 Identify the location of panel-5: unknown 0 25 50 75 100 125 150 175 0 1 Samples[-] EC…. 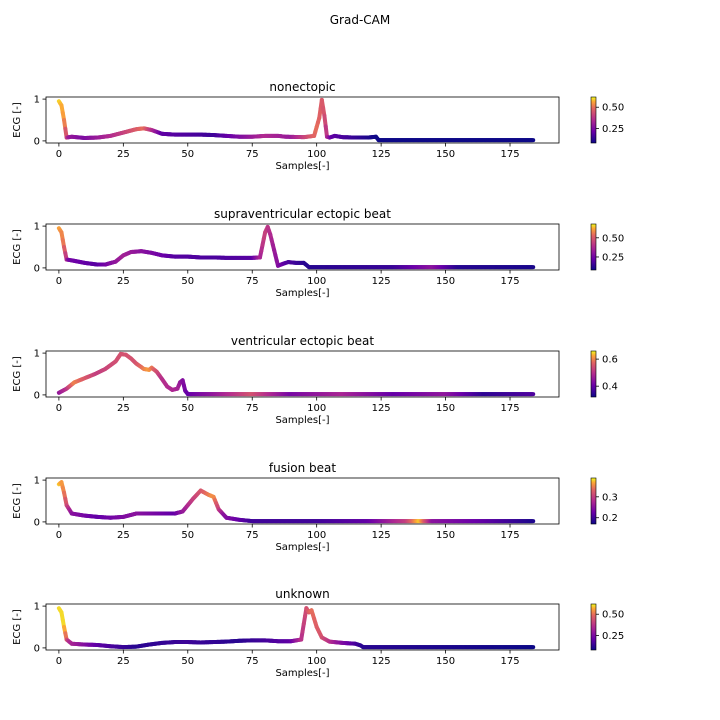
(318, 633).